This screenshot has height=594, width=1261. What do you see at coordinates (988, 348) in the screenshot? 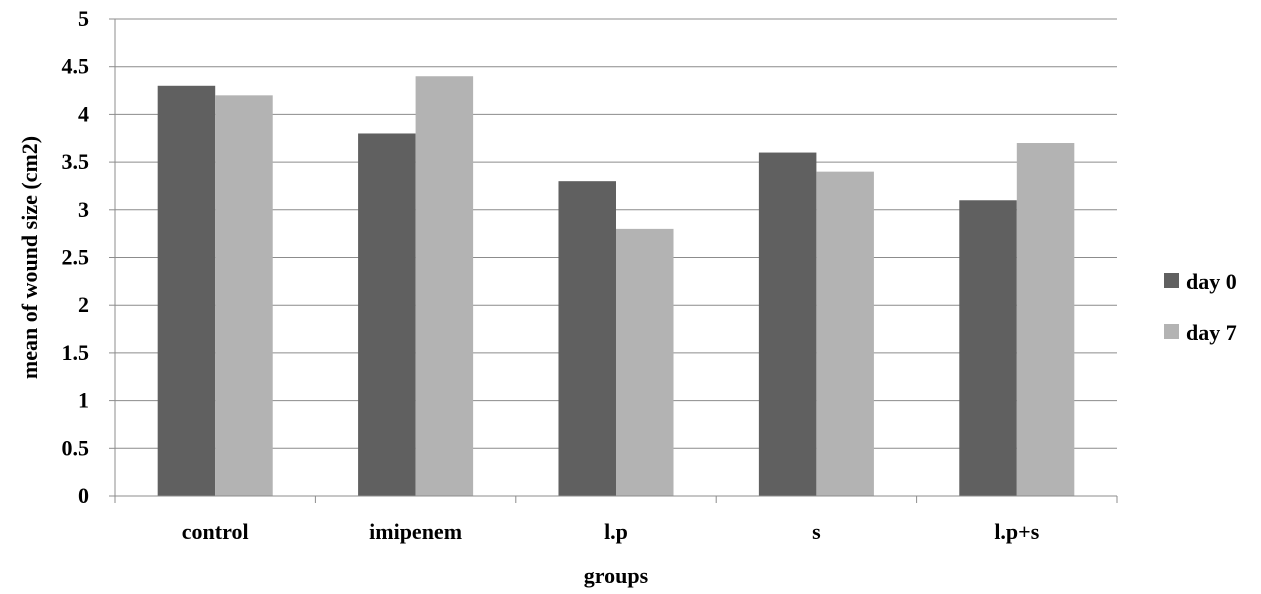
I see `bar-day-0-l-p-s` at bounding box center [988, 348].